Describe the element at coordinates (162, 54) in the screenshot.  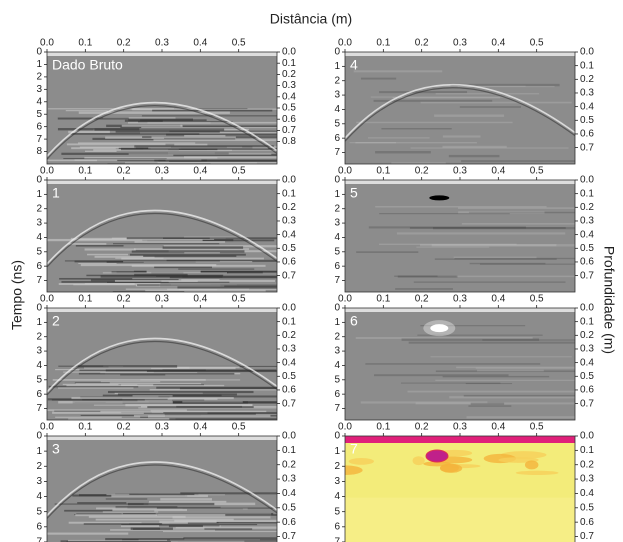
I see `surface-band` at that location.